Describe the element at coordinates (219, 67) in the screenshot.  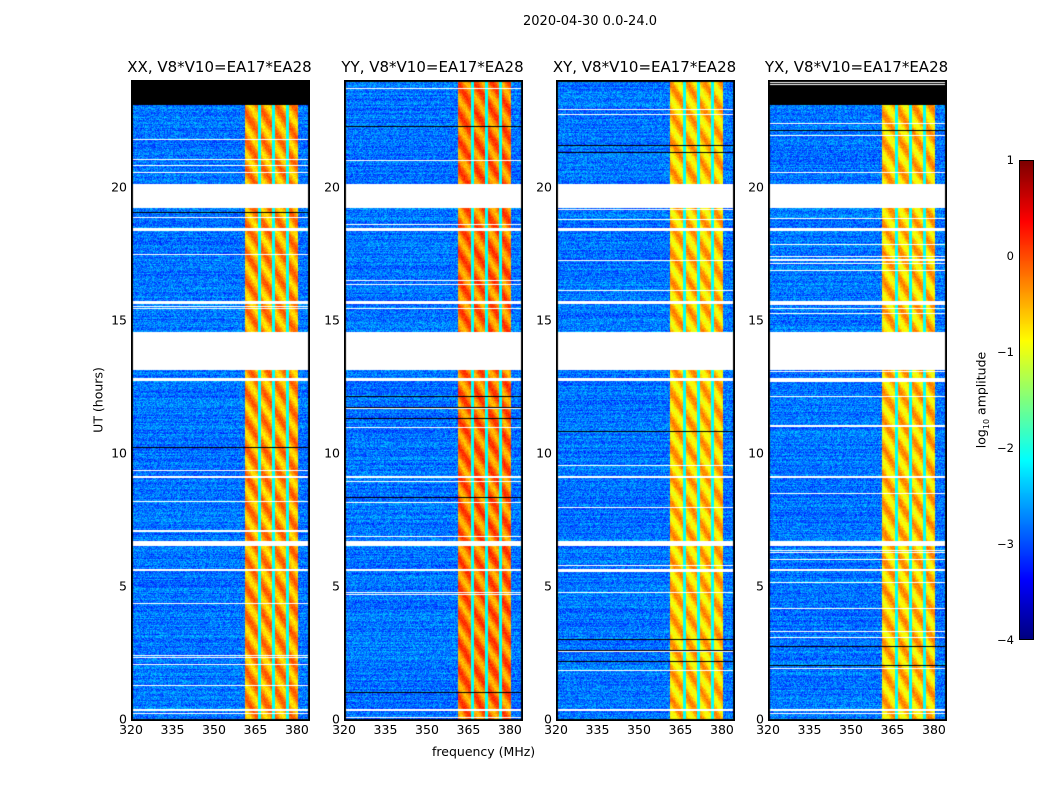
I see `panel-title: XX, V8*V10=EA17*EA28` at that location.